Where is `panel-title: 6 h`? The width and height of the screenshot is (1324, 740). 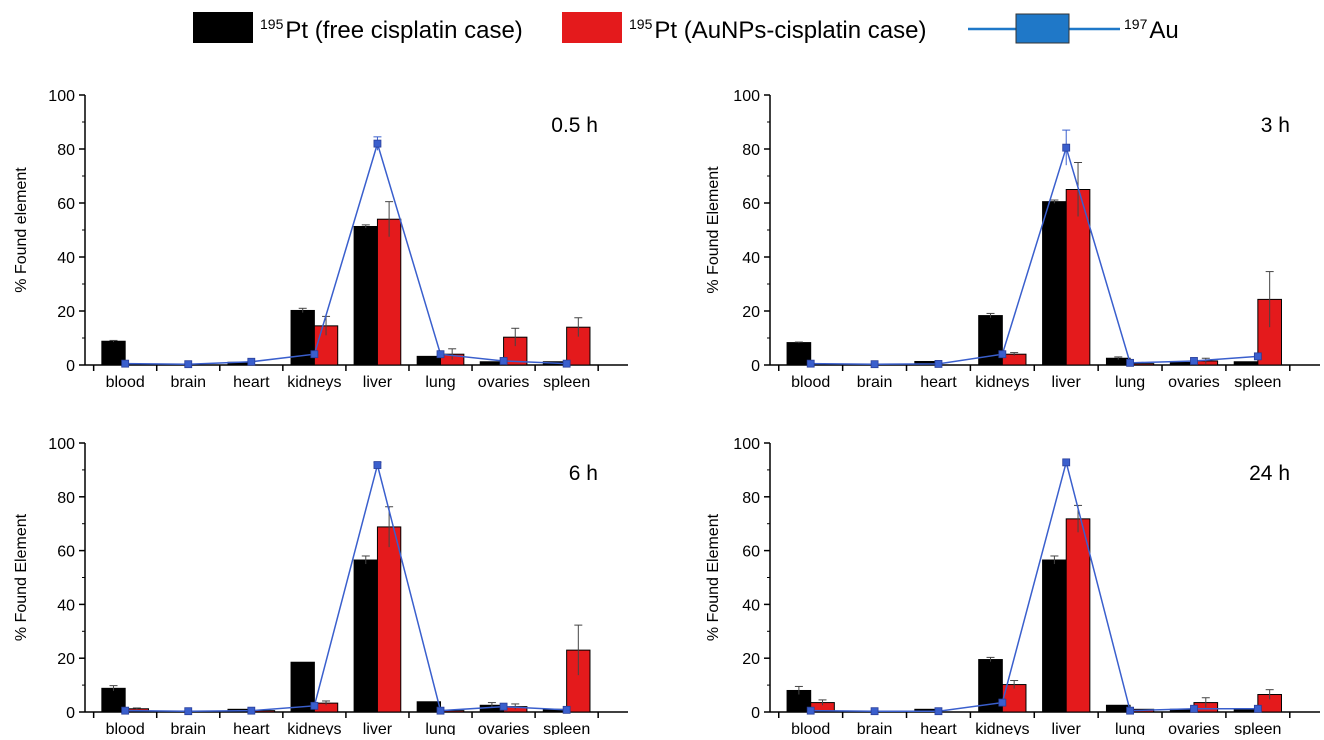
panel-title: 6 h is located at coordinates (583, 473).